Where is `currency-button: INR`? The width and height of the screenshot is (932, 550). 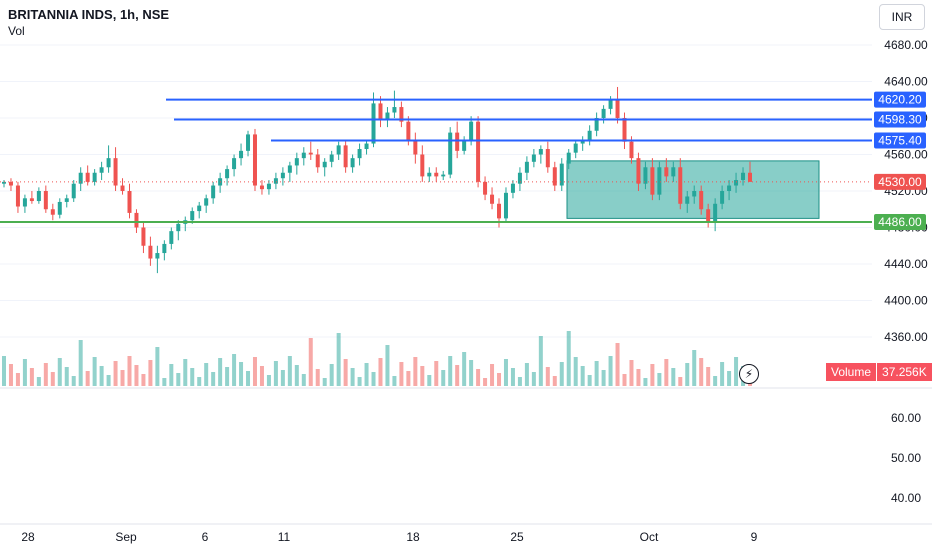 currency-button: INR is located at coordinates (902, 17).